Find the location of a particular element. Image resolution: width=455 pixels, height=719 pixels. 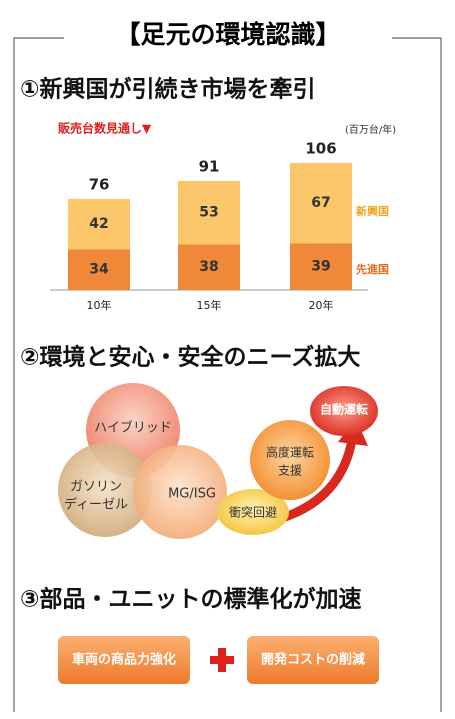

diagram-label: ガソリン is located at coordinates (96, 487).